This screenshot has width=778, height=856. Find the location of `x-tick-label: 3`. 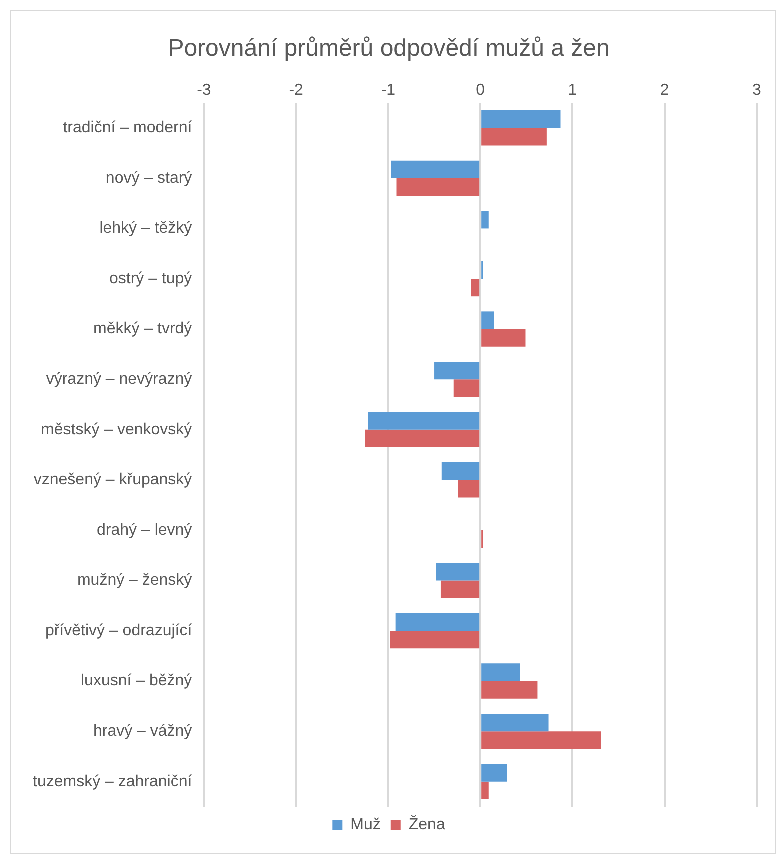

x-tick-label: 3 is located at coordinates (757, 90).